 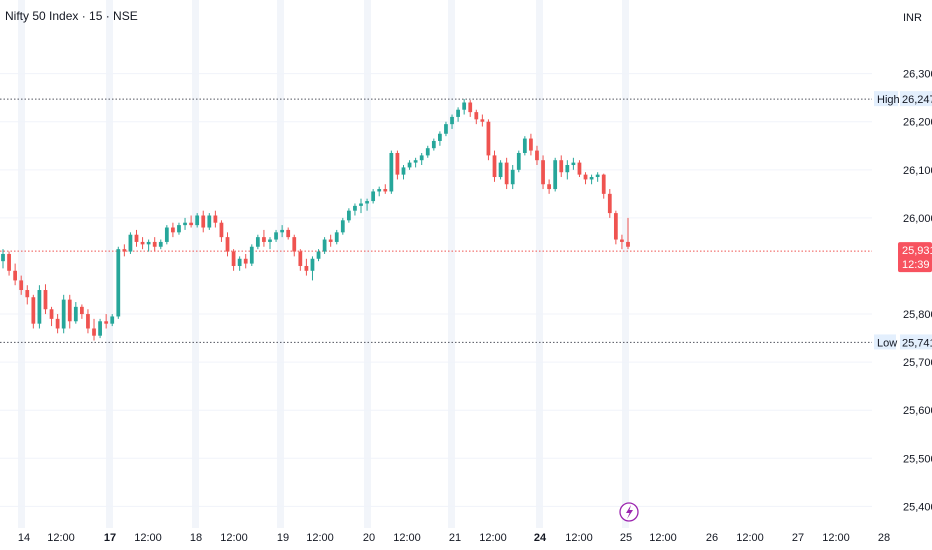 What do you see at coordinates (917, 459) in the screenshot?
I see `y-tick-label: 25,500` at bounding box center [917, 459].